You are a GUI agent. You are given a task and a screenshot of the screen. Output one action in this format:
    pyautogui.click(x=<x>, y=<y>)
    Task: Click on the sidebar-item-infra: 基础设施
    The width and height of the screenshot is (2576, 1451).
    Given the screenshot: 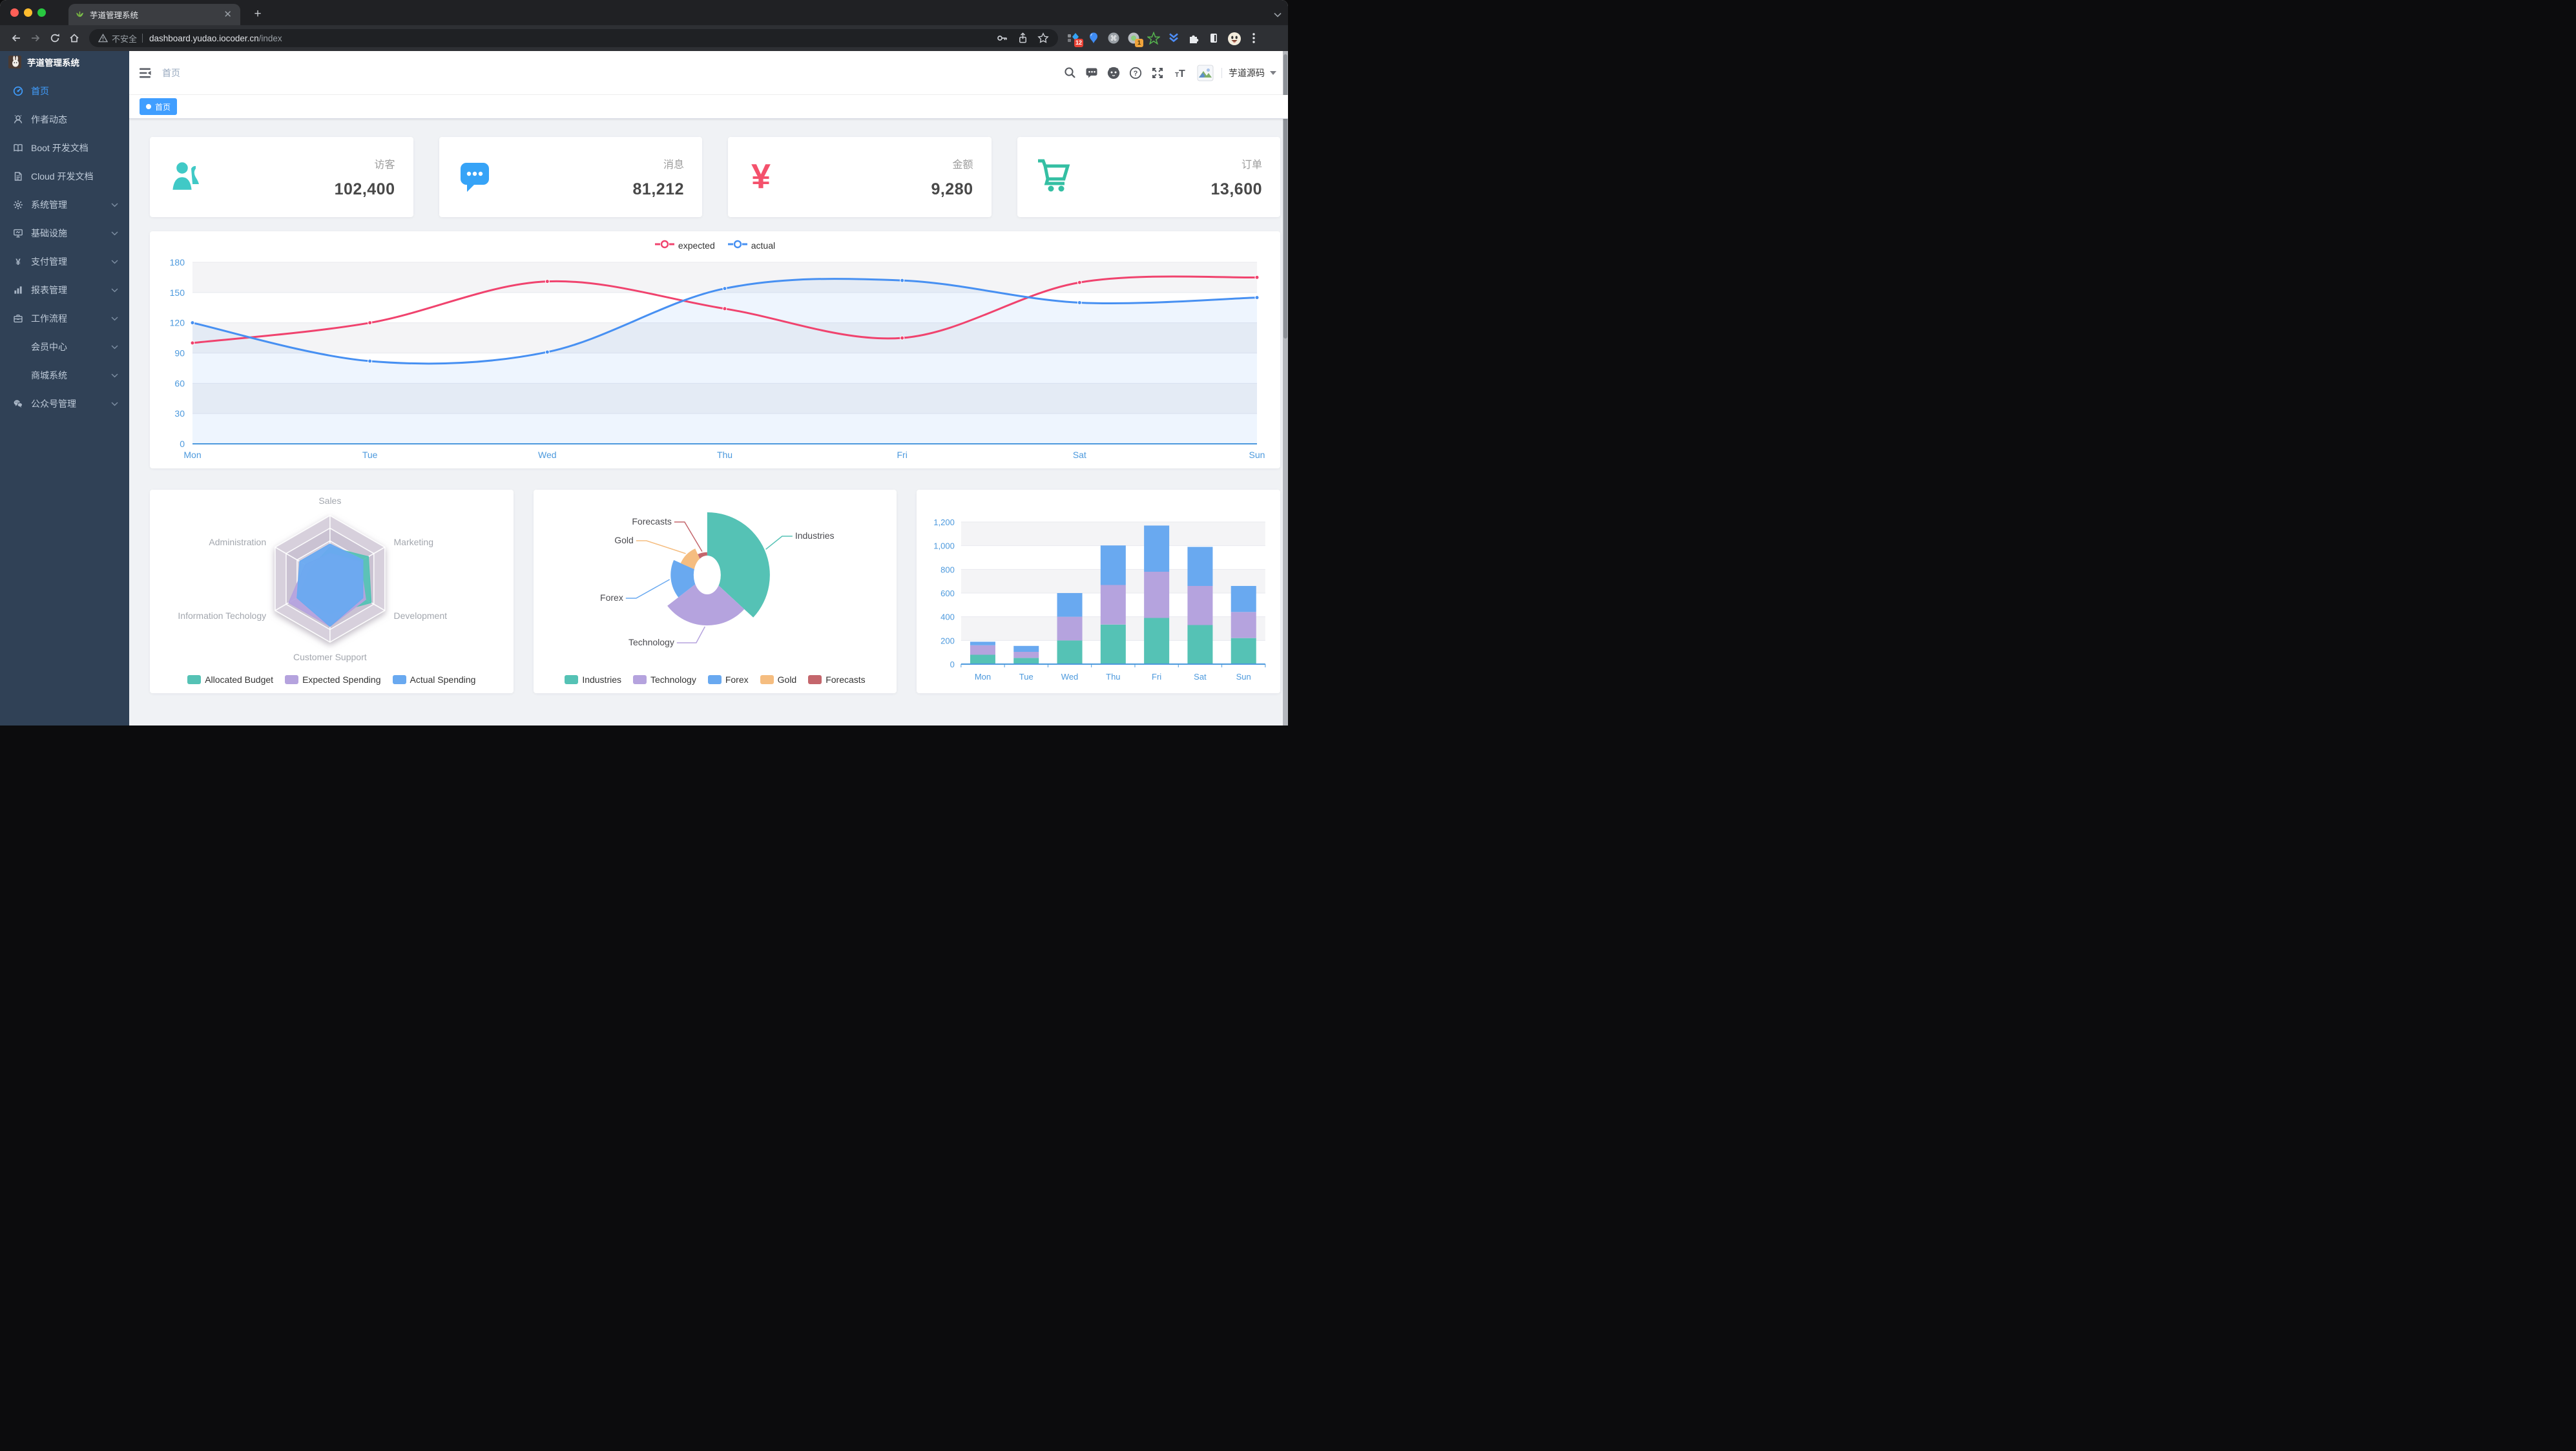 What is the action you would take?
    pyautogui.click(x=64, y=233)
    